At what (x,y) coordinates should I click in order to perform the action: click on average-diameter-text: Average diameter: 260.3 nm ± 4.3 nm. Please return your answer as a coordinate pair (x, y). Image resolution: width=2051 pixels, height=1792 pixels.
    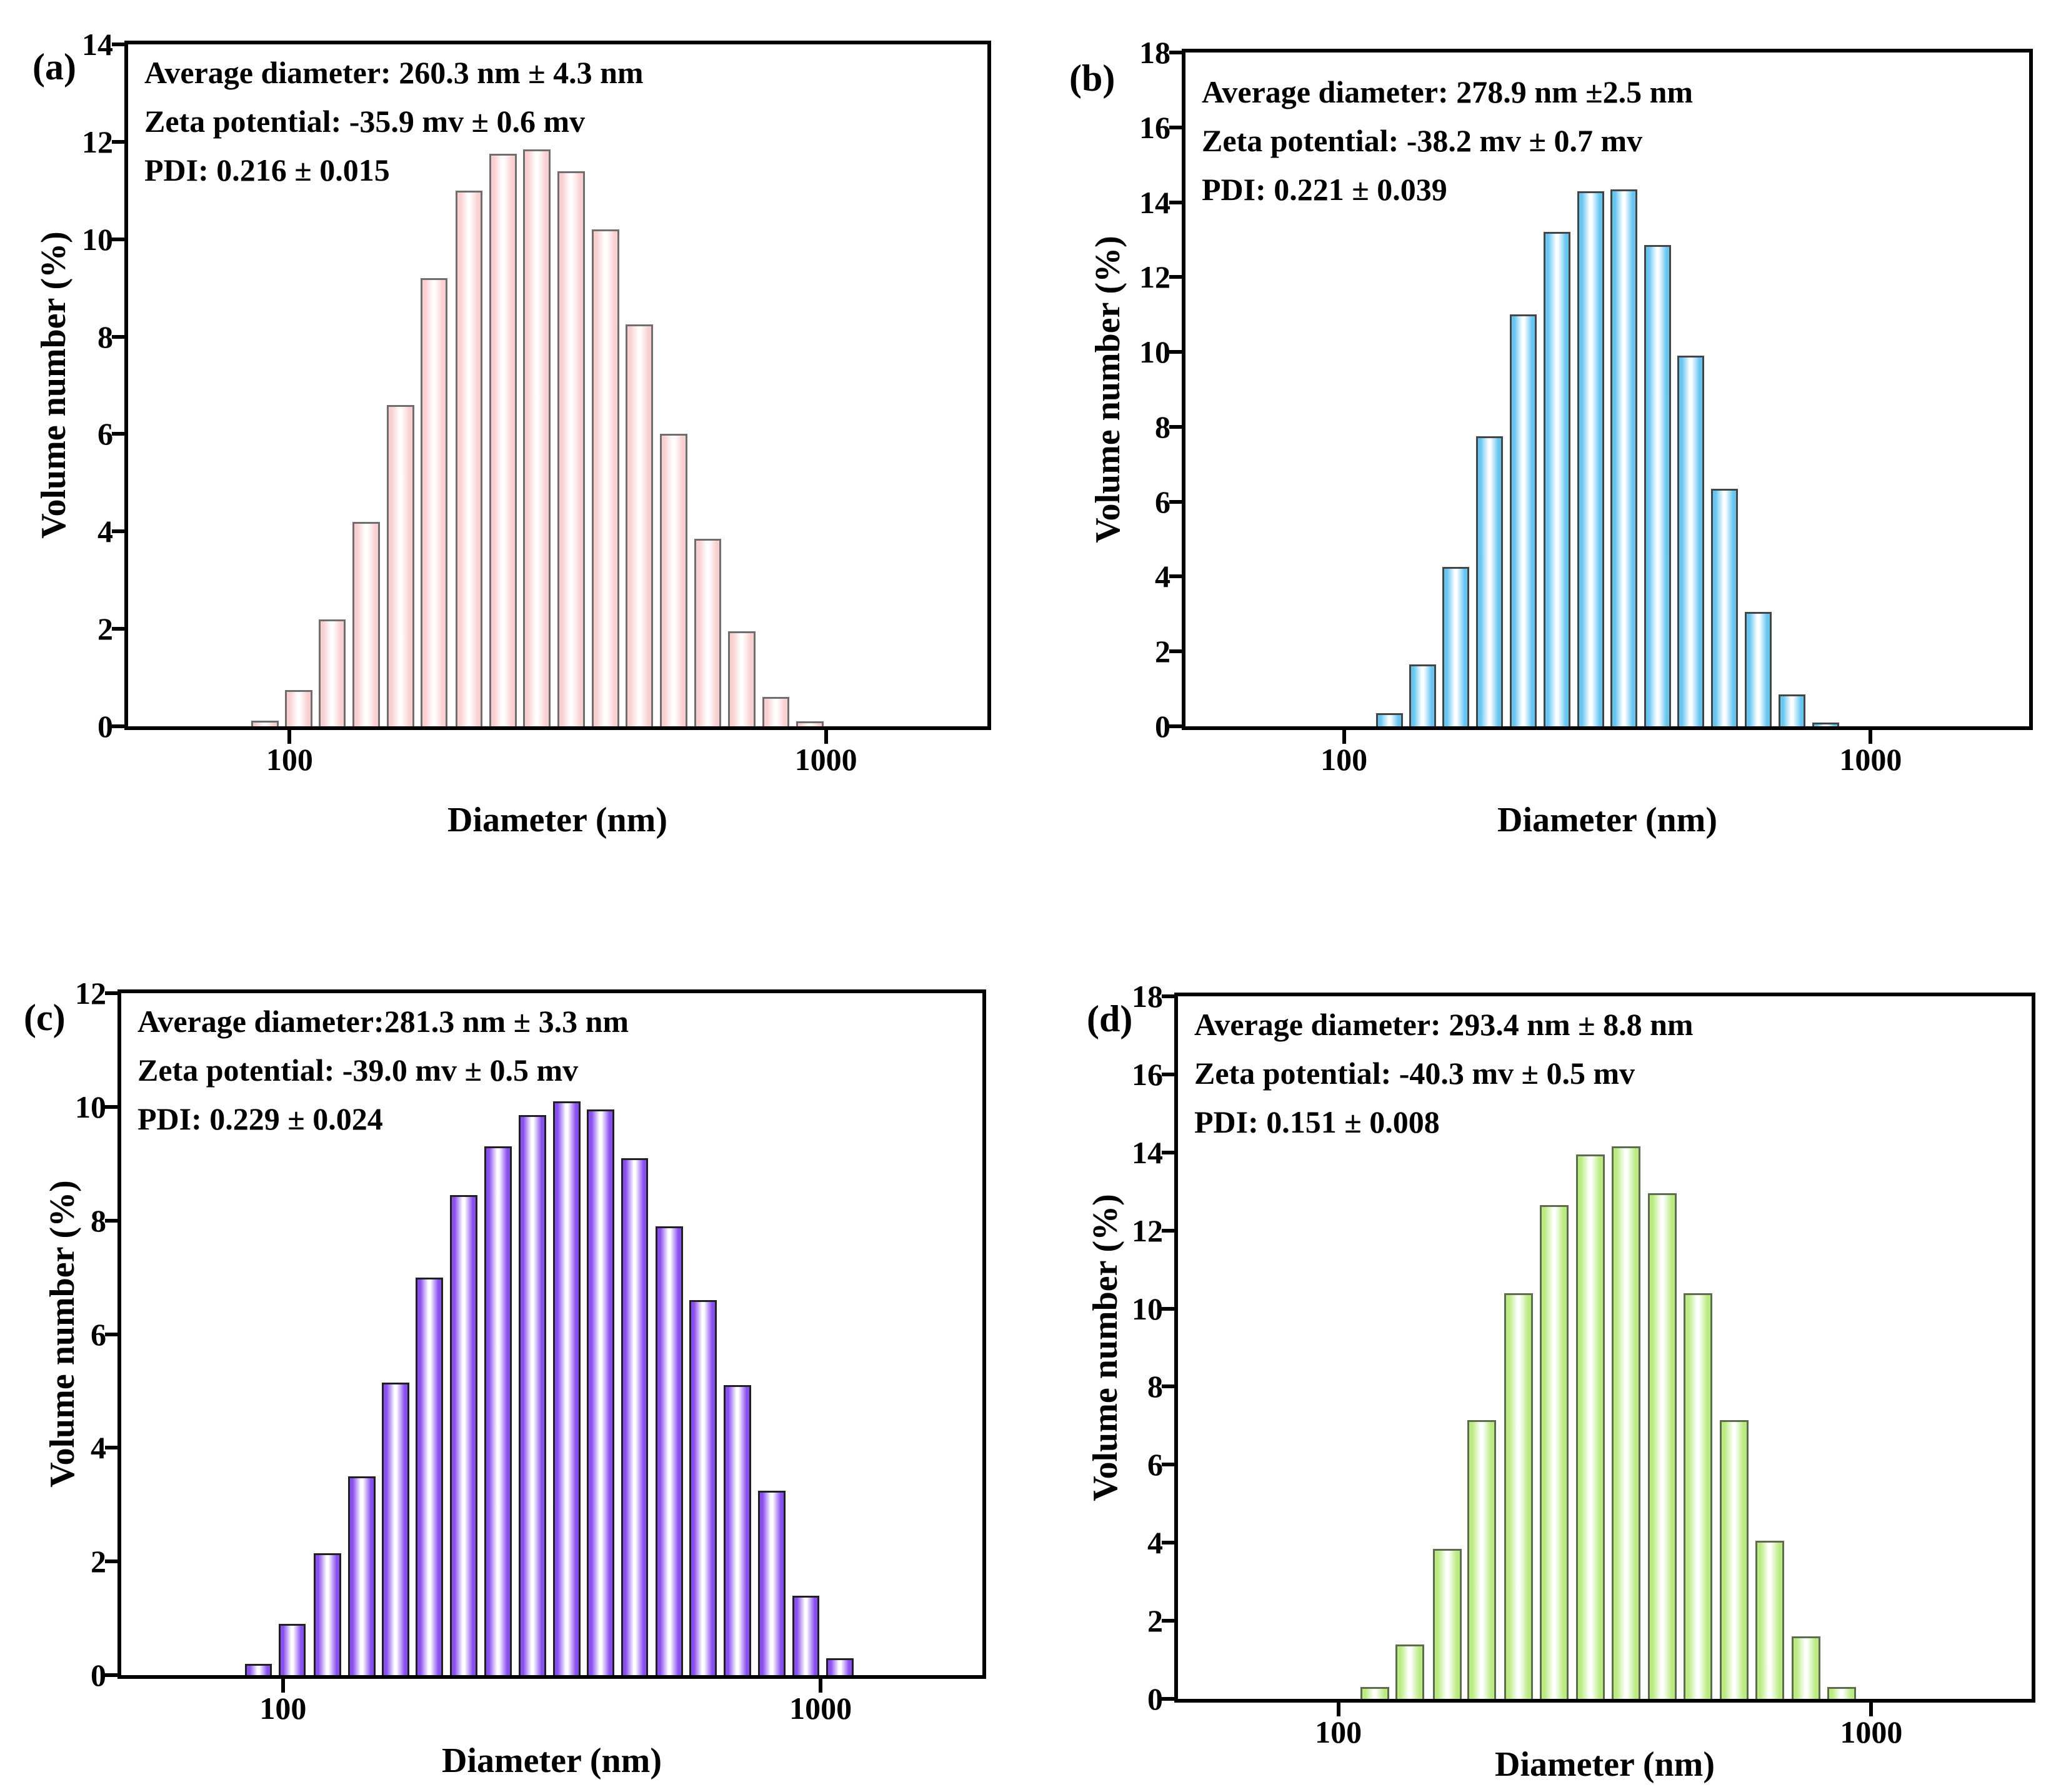
    Looking at the image, I should click on (394, 72).